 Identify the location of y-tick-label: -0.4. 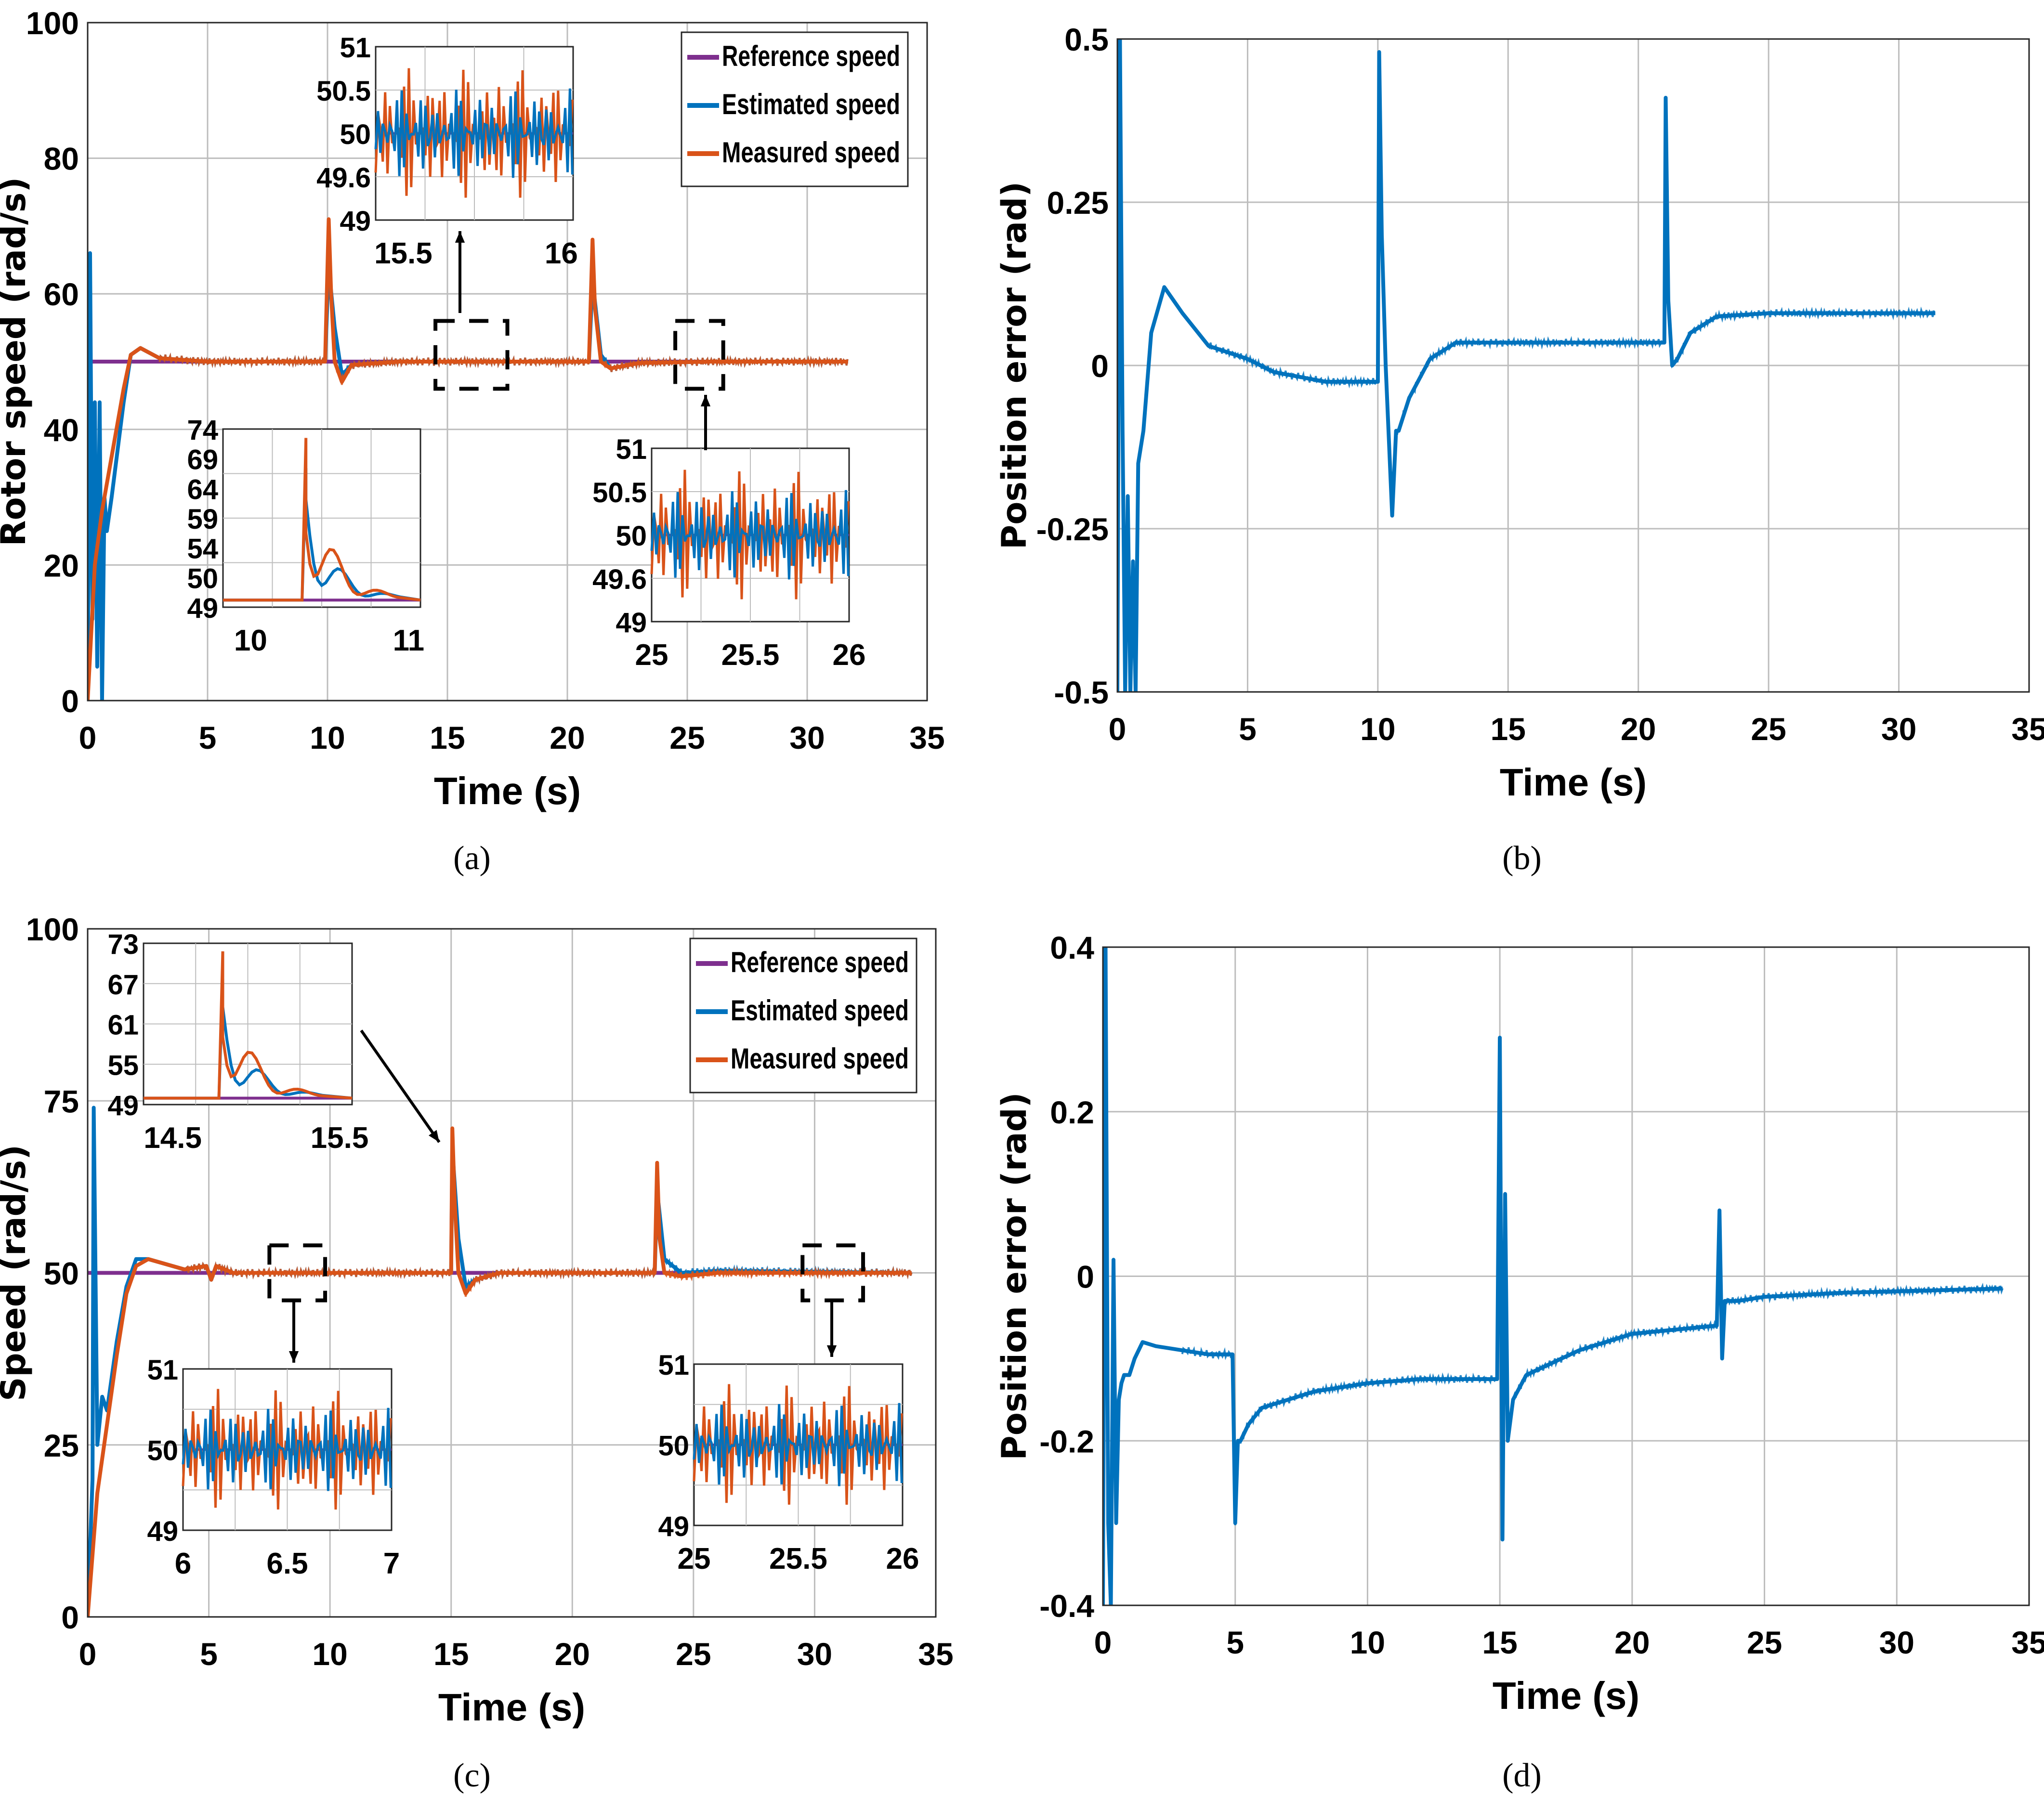
(1066, 1606).